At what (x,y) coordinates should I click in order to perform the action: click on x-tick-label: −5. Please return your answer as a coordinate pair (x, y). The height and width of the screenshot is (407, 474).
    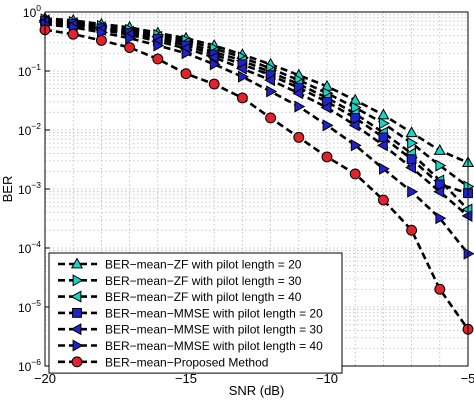
    Looking at the image, I should click on (467, 378).